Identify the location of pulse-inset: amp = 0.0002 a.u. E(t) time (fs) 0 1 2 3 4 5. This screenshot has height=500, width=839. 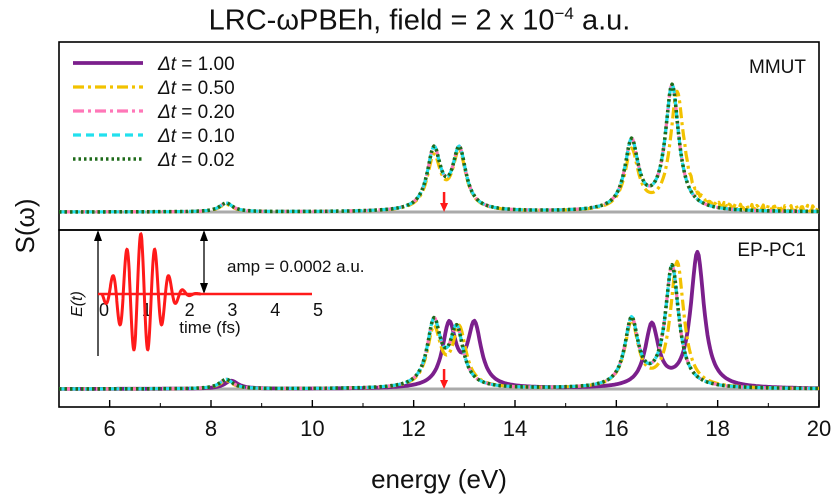
(217, 293).